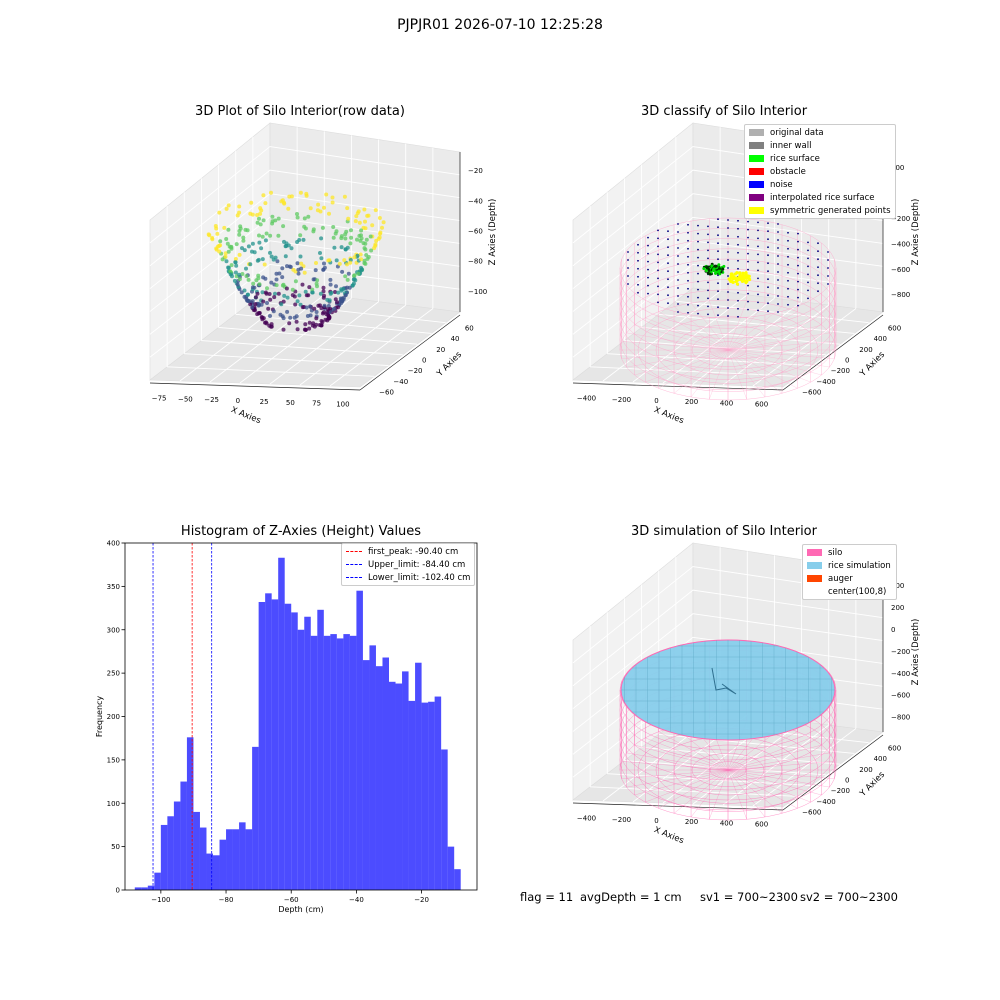 This screenshot has width=1000, height=1000. Describe the element at coordinates (825, 802) in the screenshot. I see `sim-y-tick: −400` at that location.